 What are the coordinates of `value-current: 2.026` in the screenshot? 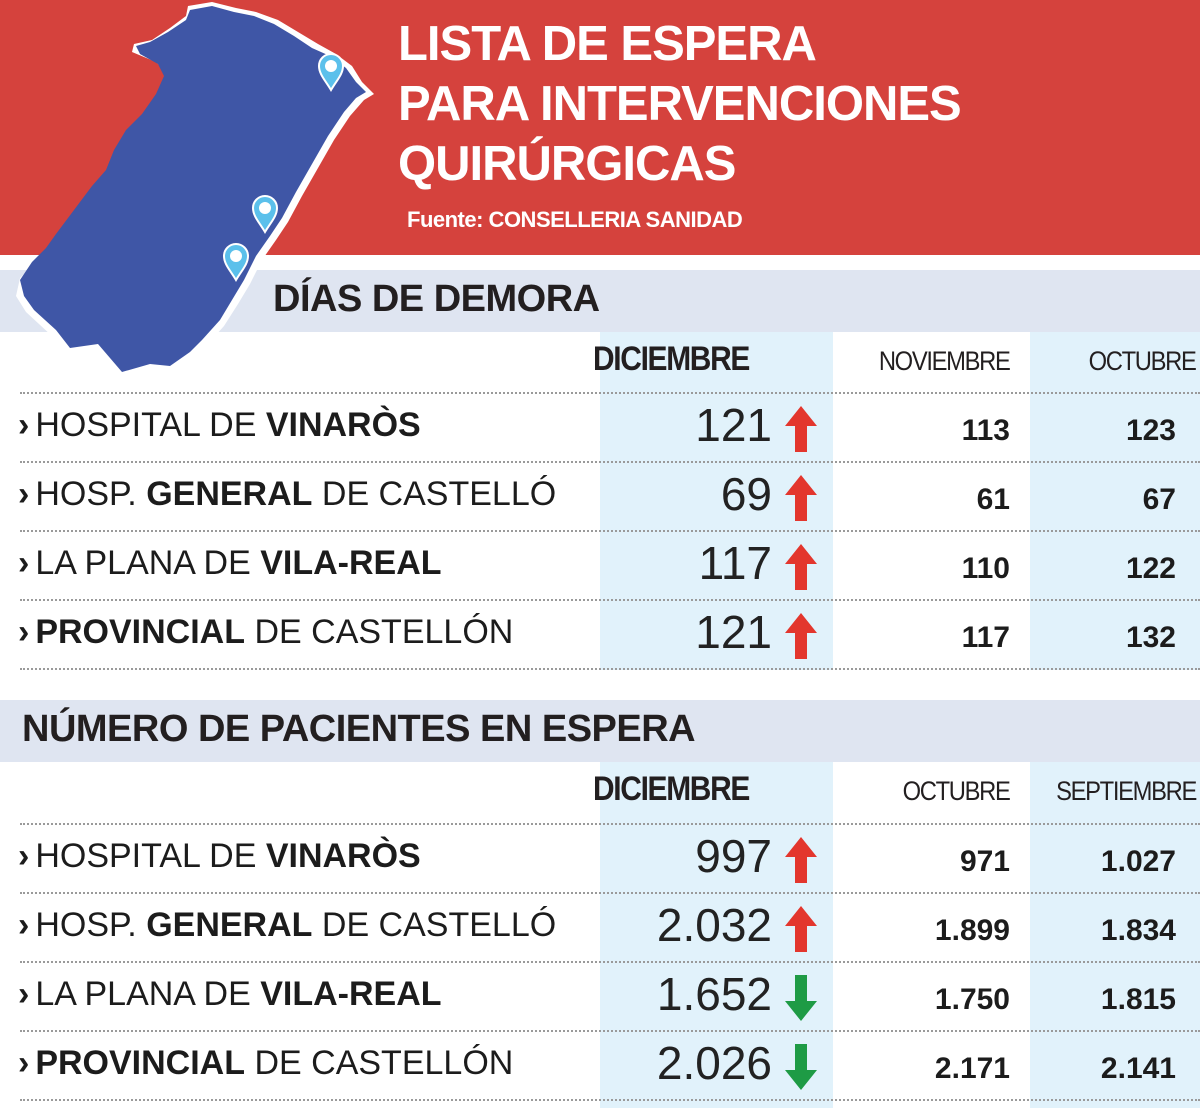 It's located at (714, 1063).